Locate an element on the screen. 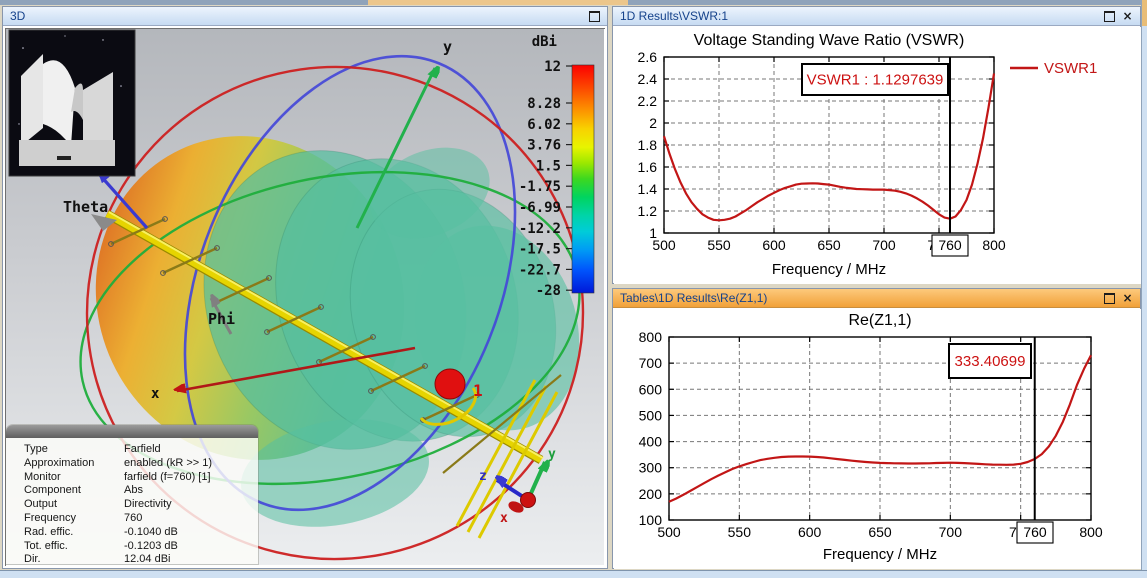 The height and width of the screenshot is (578, 1147). cursor-value-label: 760 is located at coordinates (1035, 532).